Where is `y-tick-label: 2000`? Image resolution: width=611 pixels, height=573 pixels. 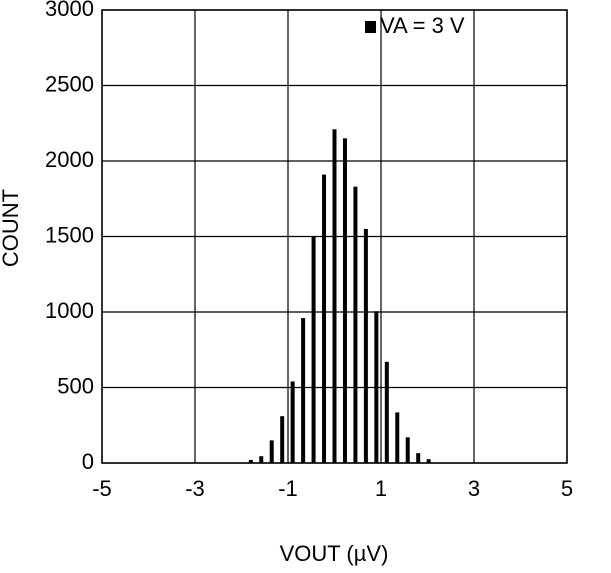
y-tick-label: 2000 is located at coordinates (69, 159).